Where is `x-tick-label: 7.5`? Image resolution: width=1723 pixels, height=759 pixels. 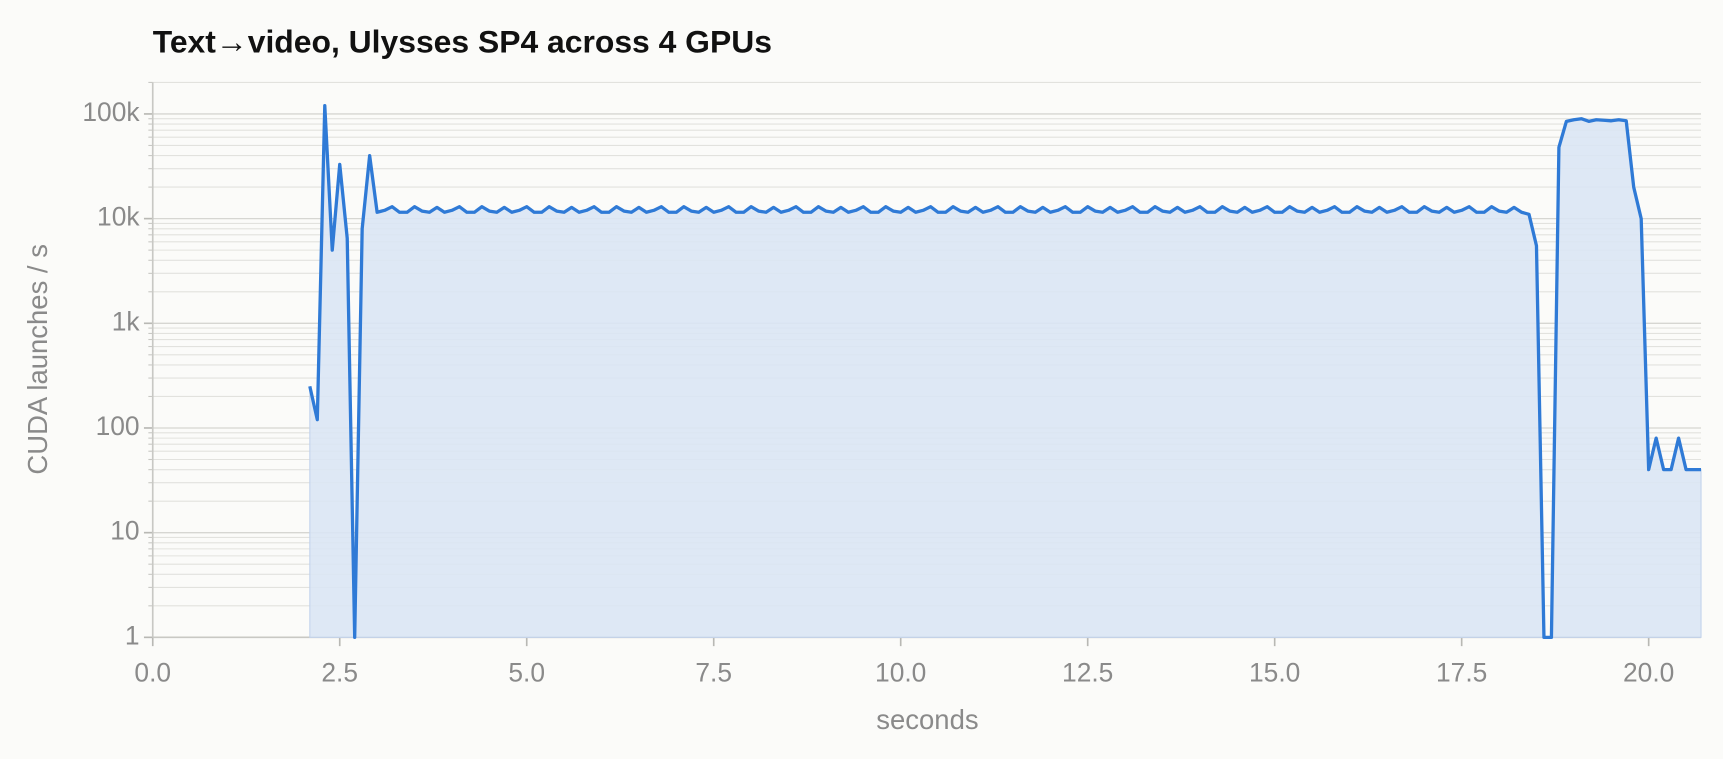
x-tick-label: 7.5 is located at coordinates (713, 673).